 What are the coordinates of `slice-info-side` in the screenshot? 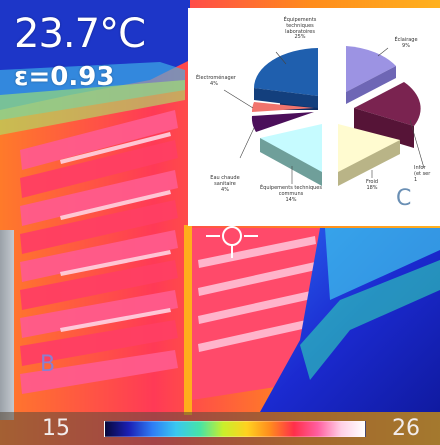 It's located at (384, 128).